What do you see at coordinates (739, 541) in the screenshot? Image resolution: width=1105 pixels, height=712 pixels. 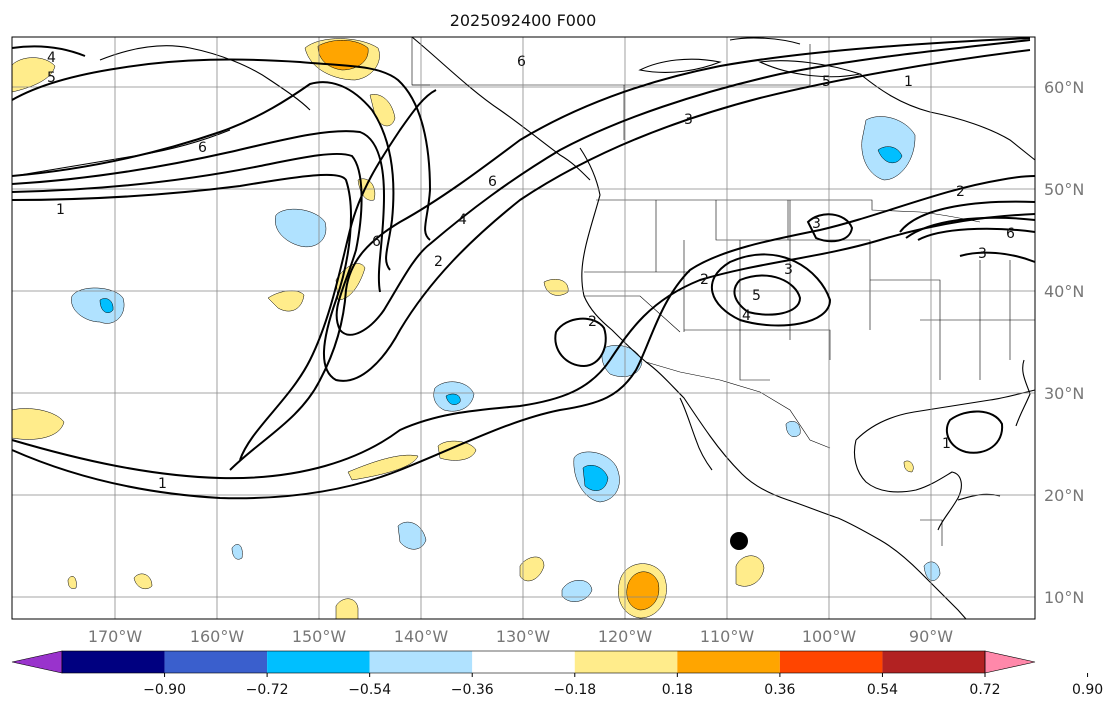 I see `location-marker` at bounding box center [739, 541].